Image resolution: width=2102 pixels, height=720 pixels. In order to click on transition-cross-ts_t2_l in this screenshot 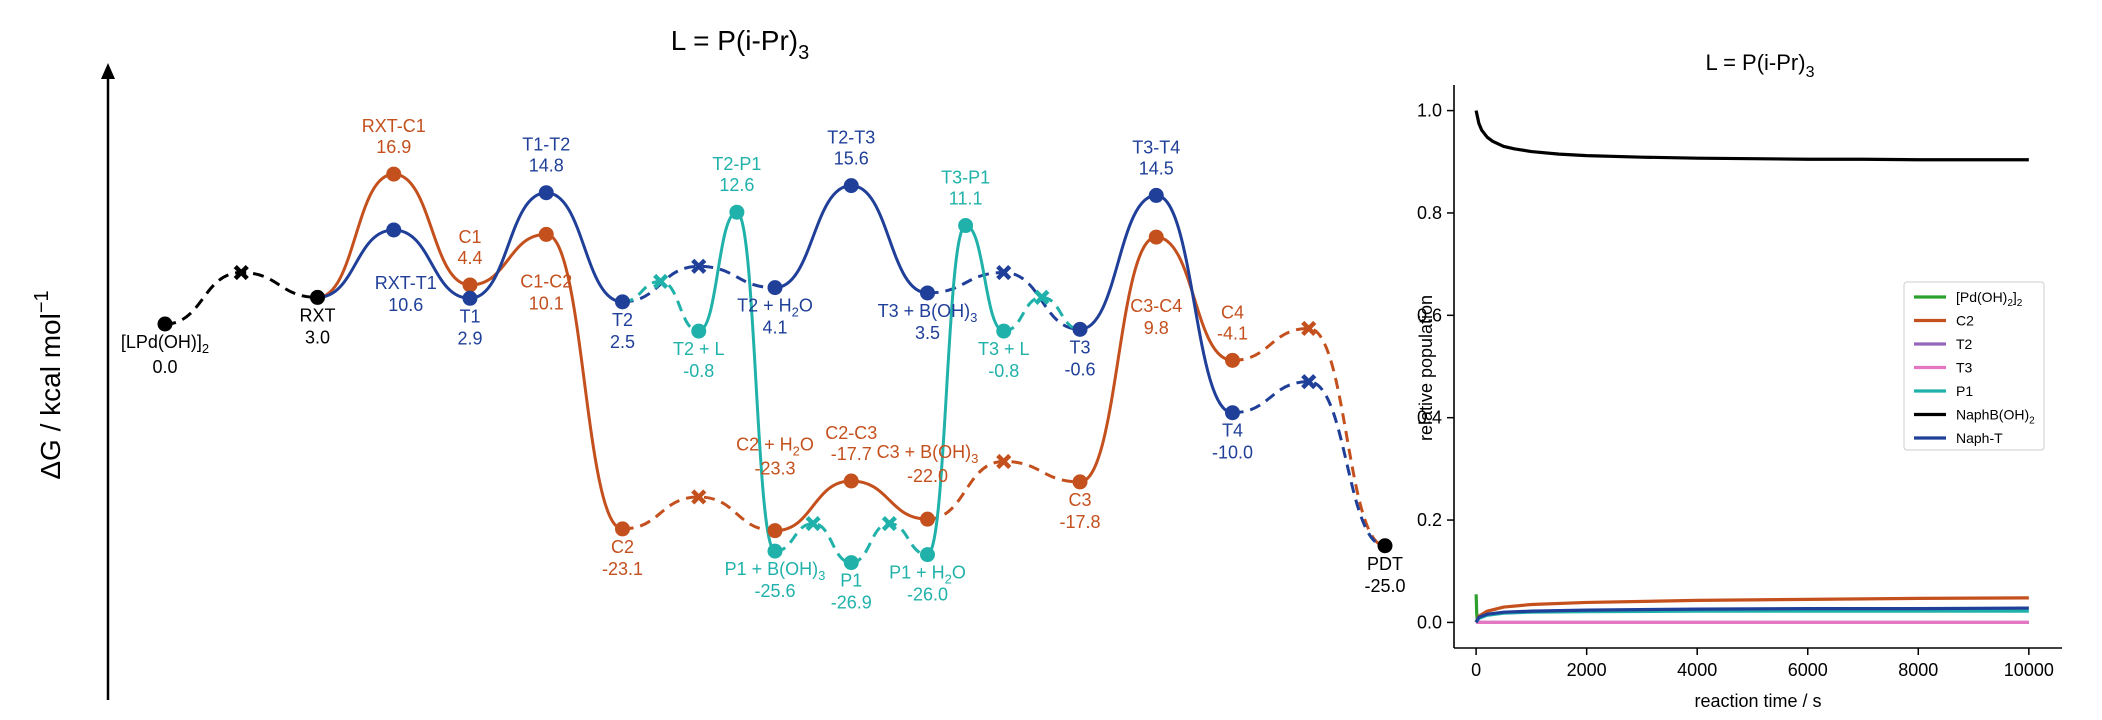, I will do `click(661, 281)`.